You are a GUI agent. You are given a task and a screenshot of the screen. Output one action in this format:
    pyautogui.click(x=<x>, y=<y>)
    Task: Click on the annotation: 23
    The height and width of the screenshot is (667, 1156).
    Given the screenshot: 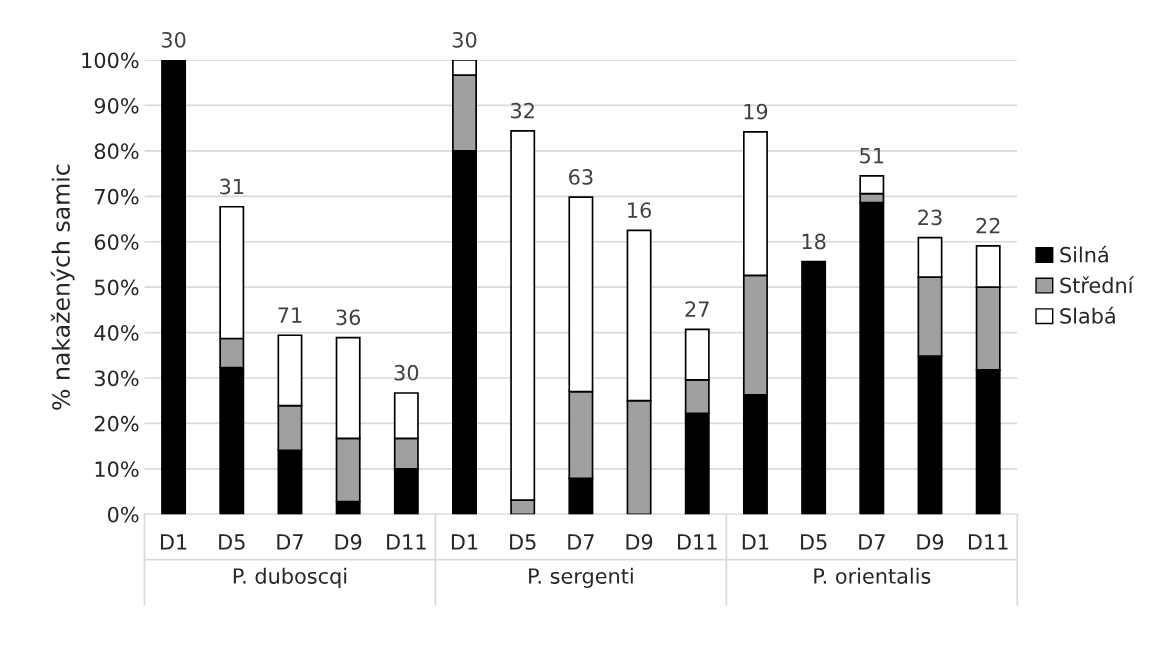 What is the action you would take?
    pyautogui.click(x=930, y=217)
    